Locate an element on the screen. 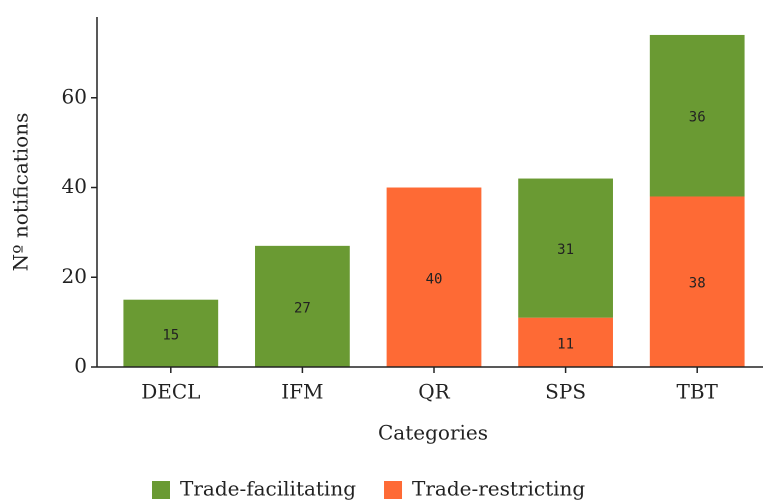 This screenshot has width=766, height=503. data-label: 27 is located at coordinates (302, 308).